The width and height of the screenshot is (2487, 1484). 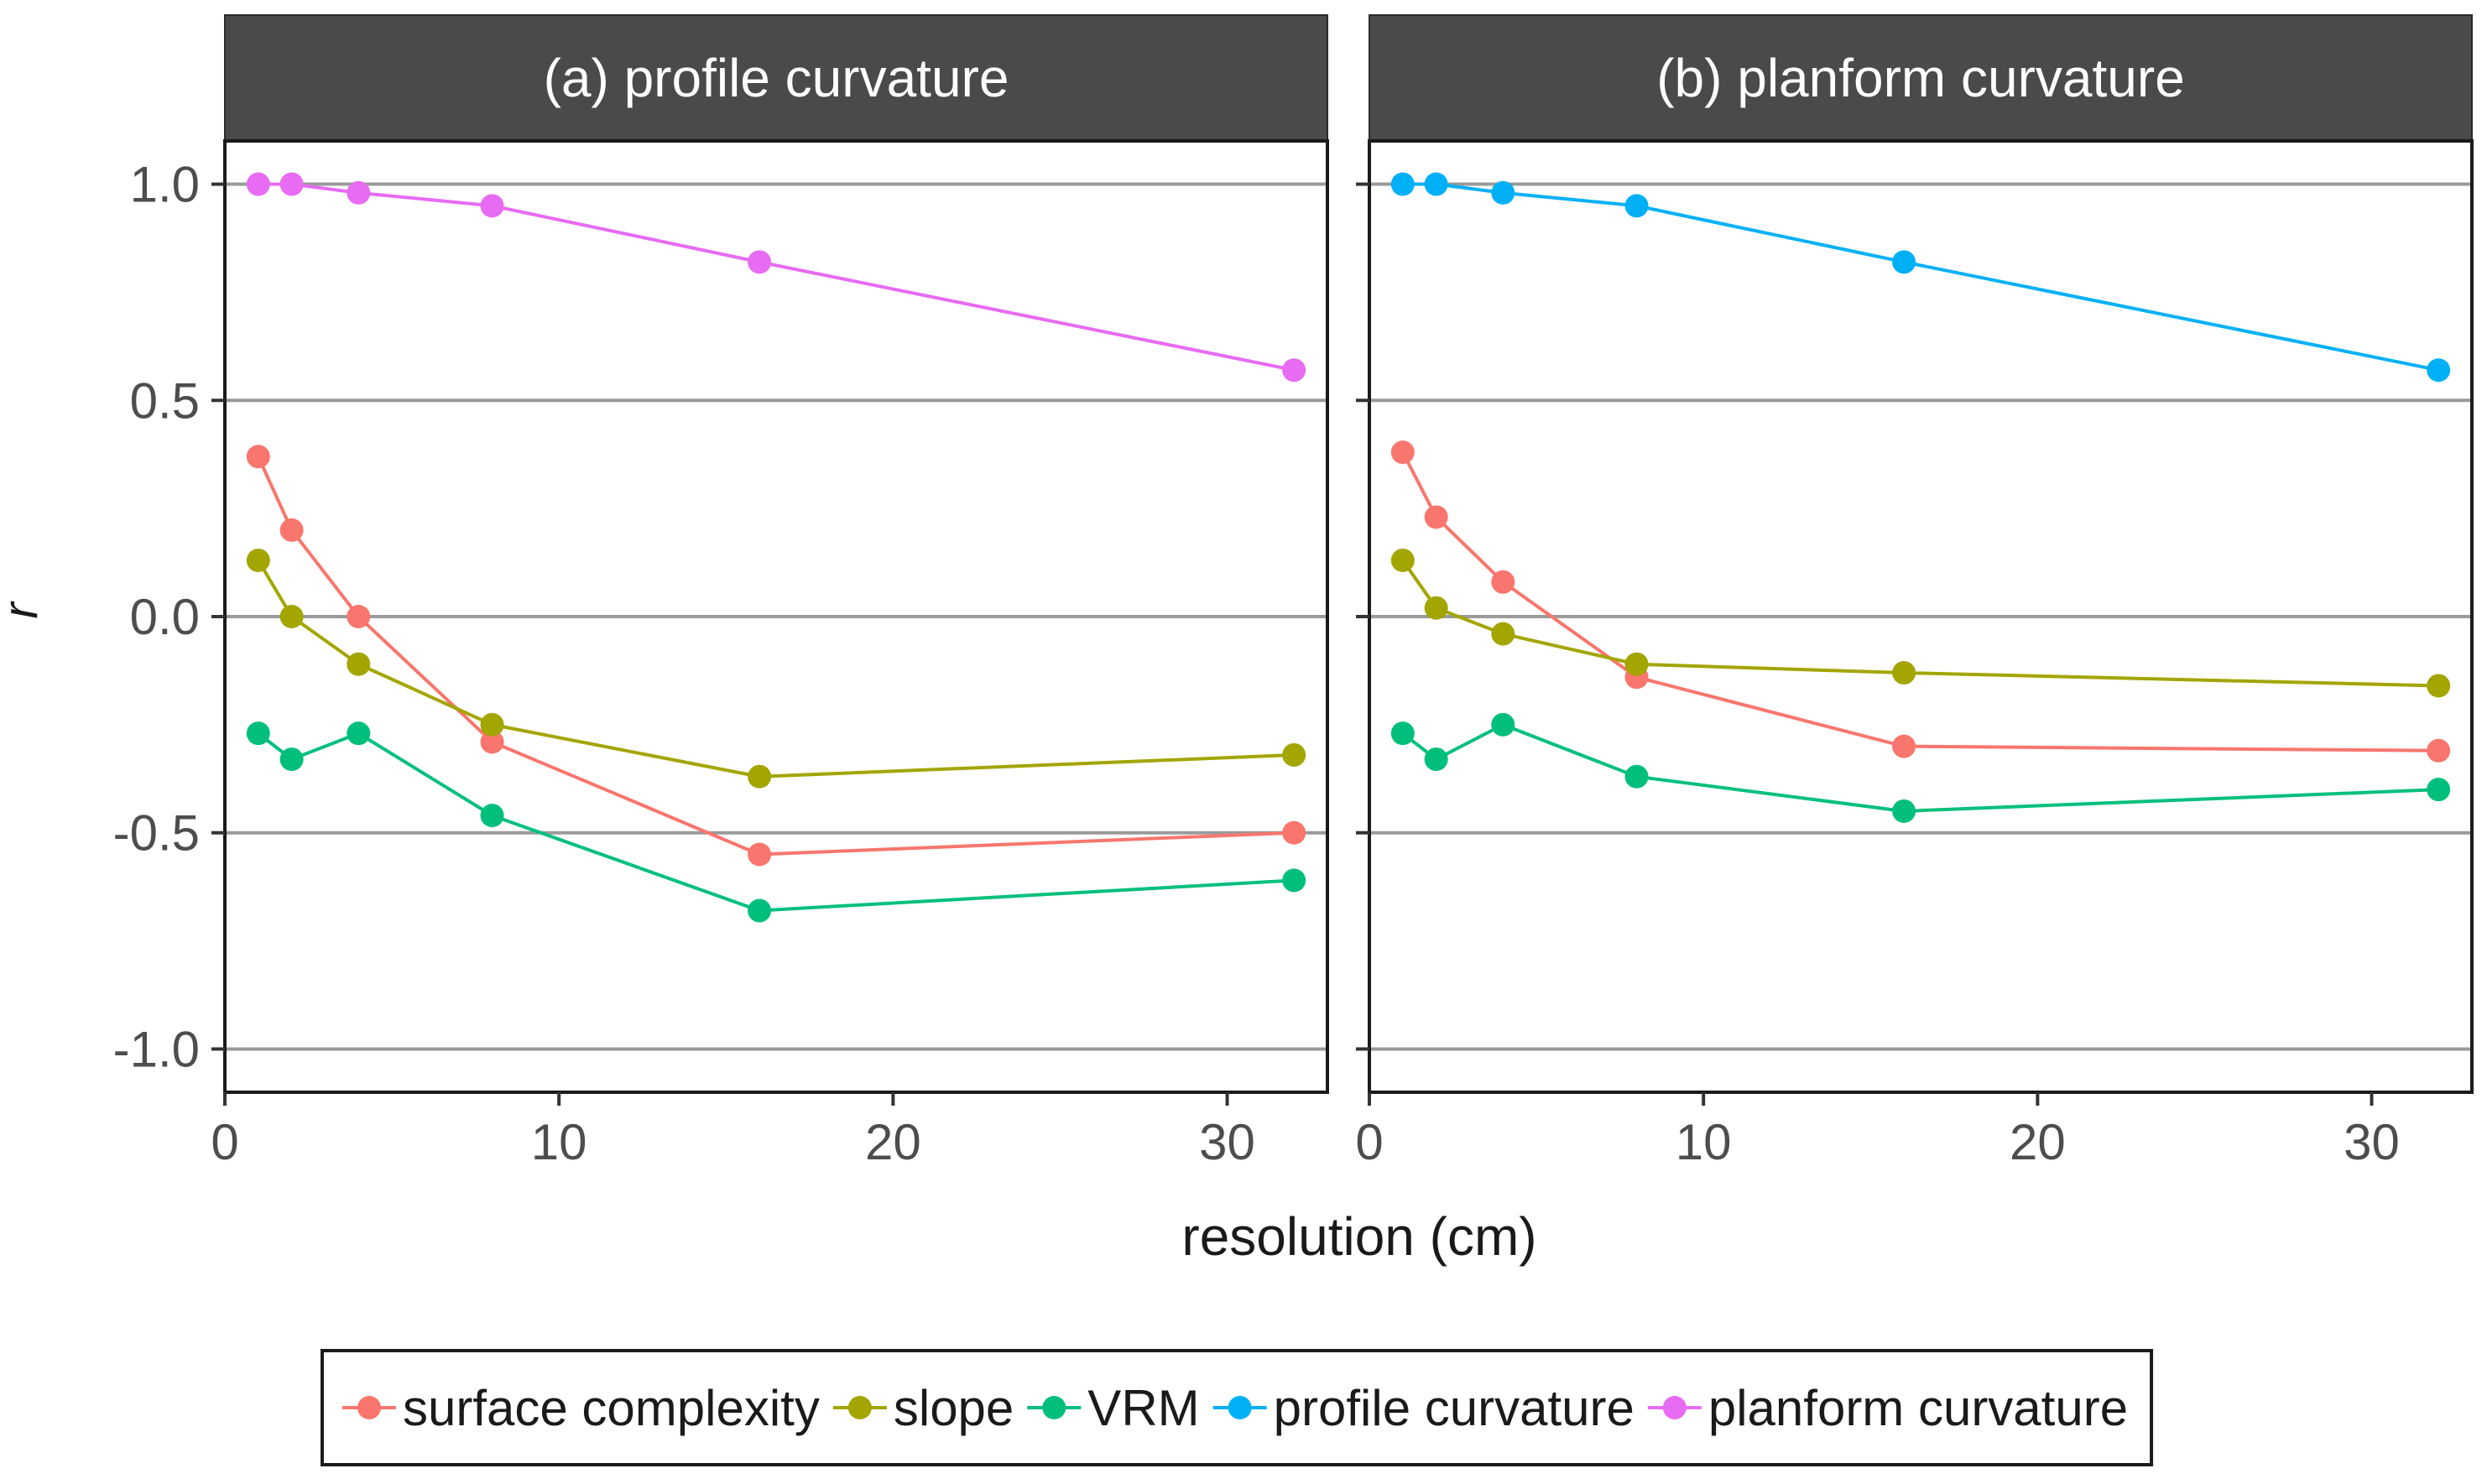 What do you see at coordinates (1358, 1236) in the screenshot?
I see `x-axis-label: resolution (cm)` at bounding box center [1358, 1236].